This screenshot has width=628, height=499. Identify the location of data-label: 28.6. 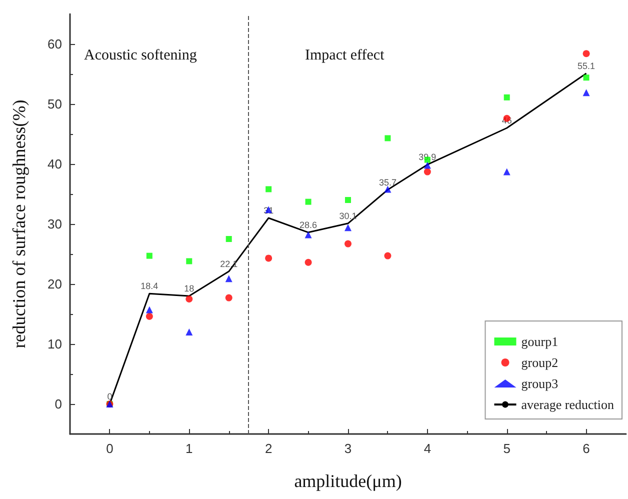
(309, 225).